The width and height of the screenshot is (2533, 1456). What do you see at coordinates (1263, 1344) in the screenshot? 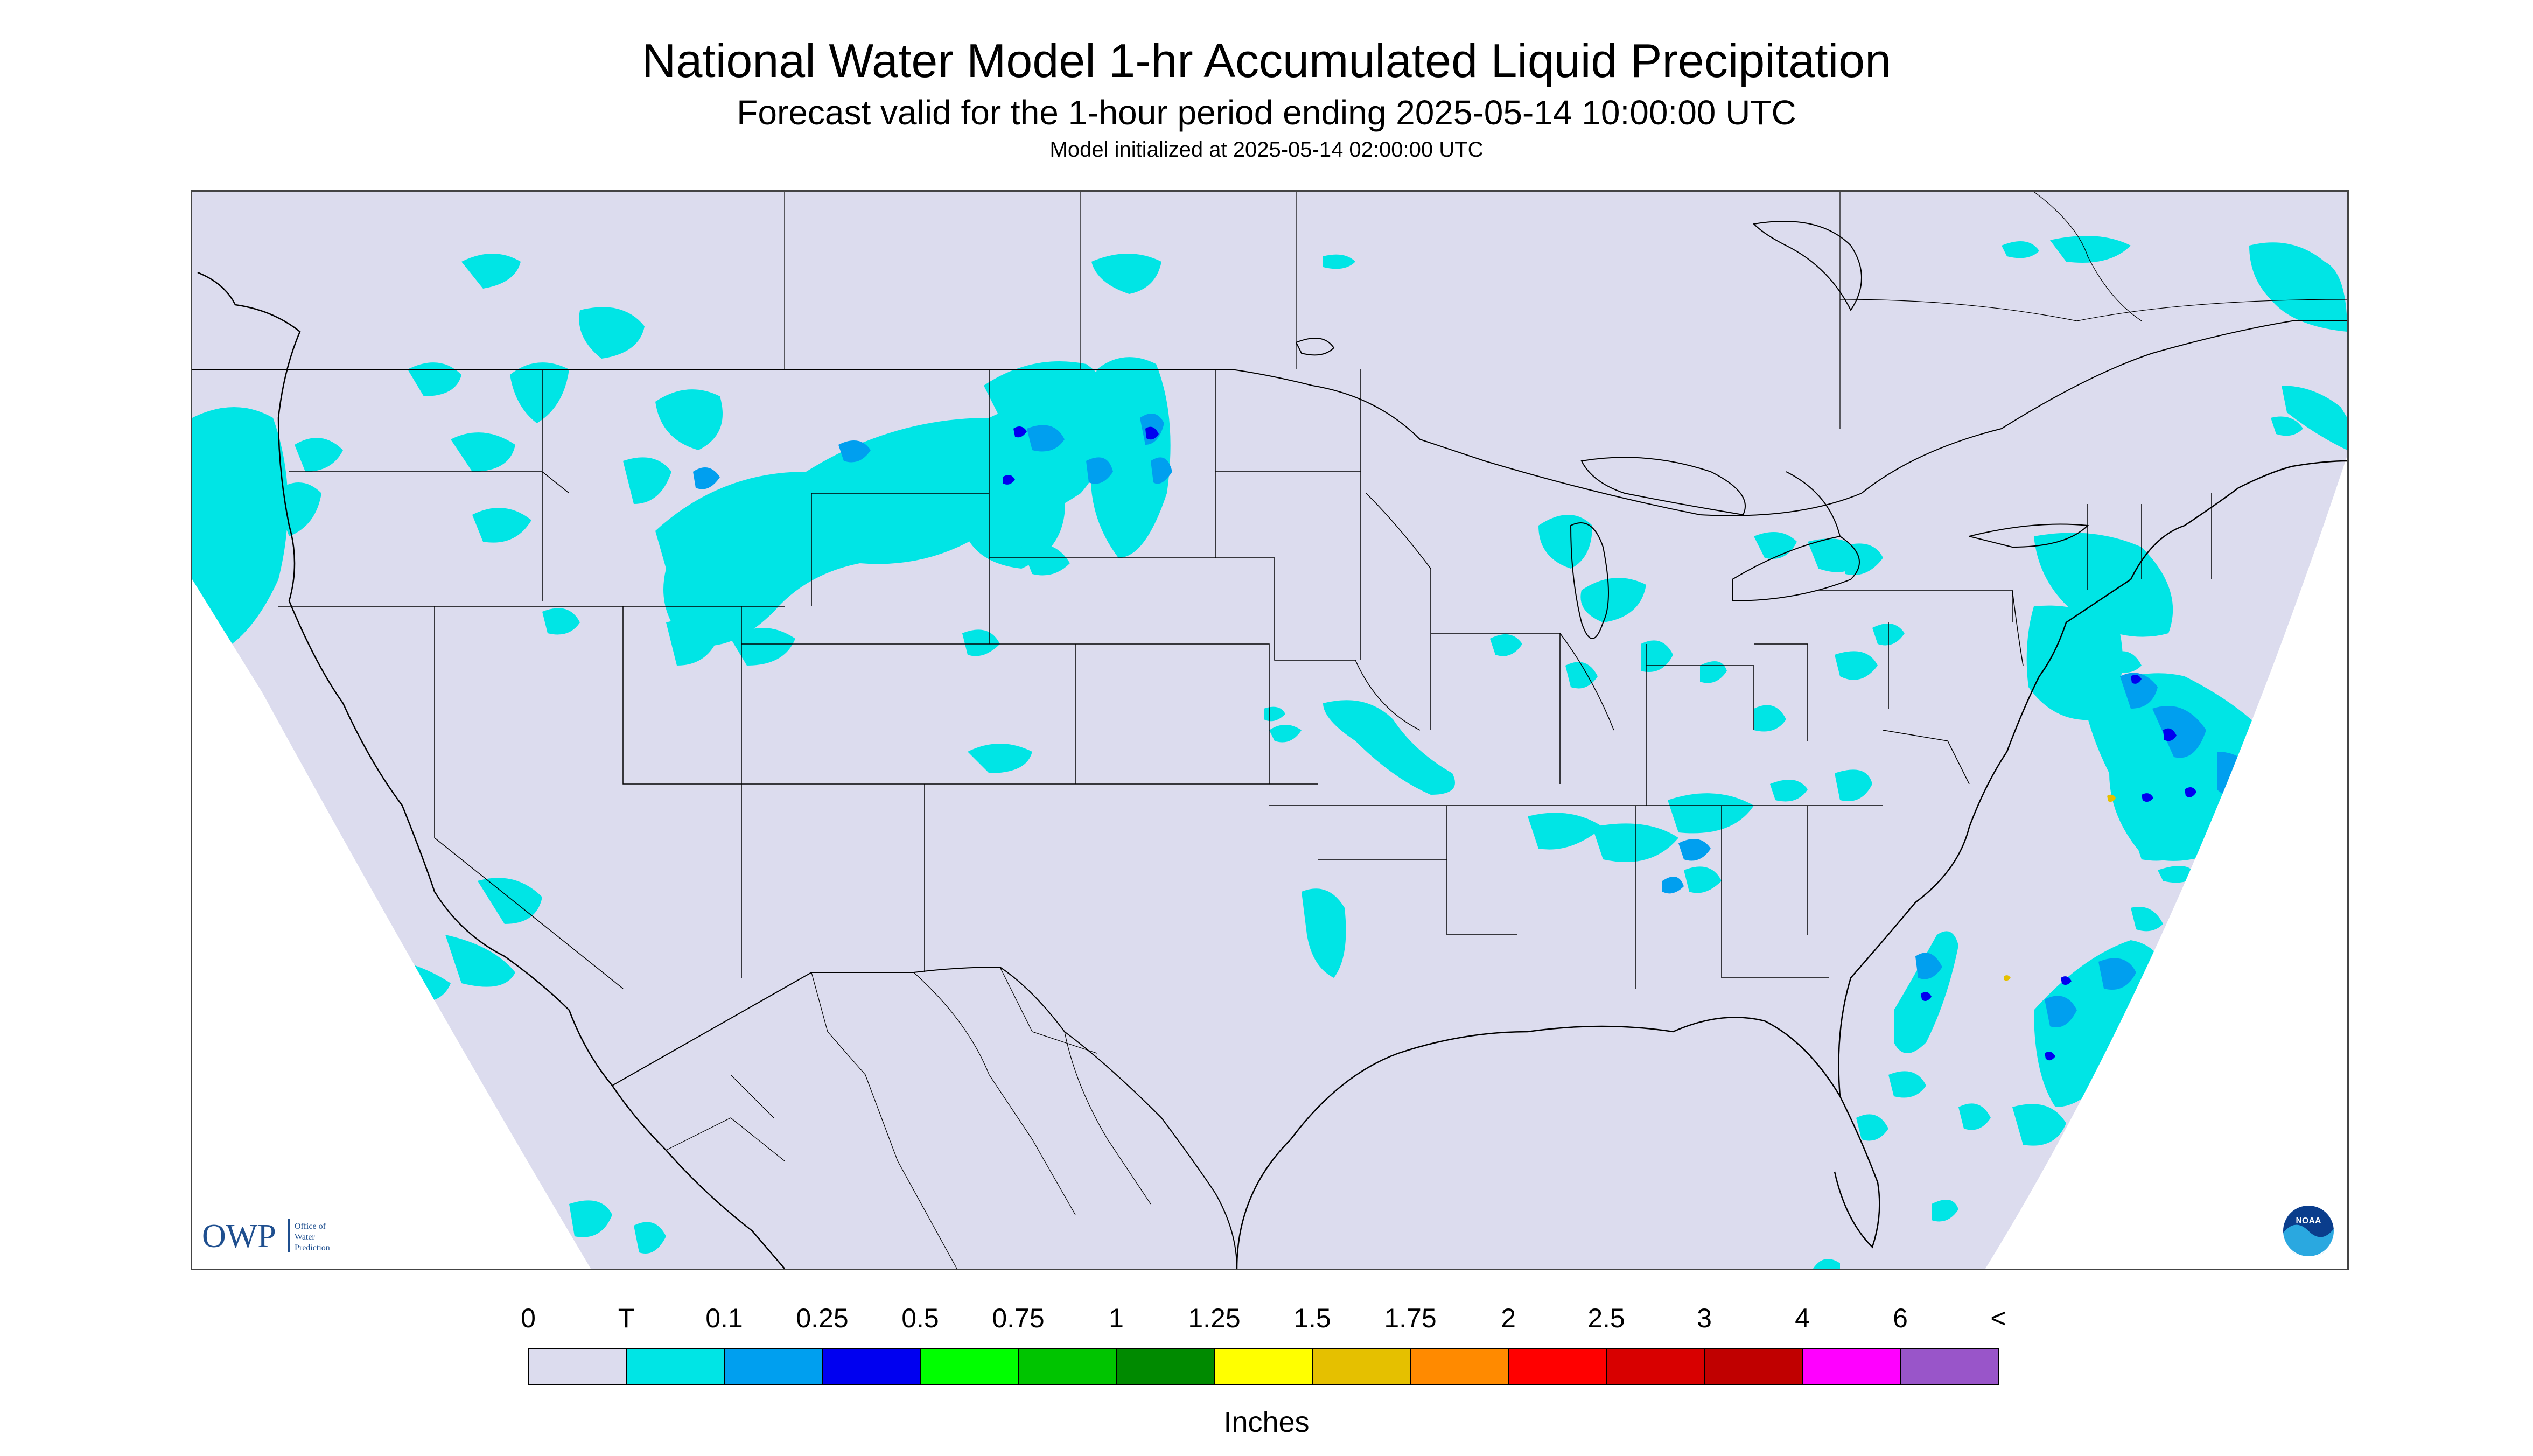
I see `precipitation-legend: 0 T 0.1 0.25 0.5 0.75 1 1.25 1.5 1.75 2 2.5 3 4 6 <` at bounding box center [1263, 1344].